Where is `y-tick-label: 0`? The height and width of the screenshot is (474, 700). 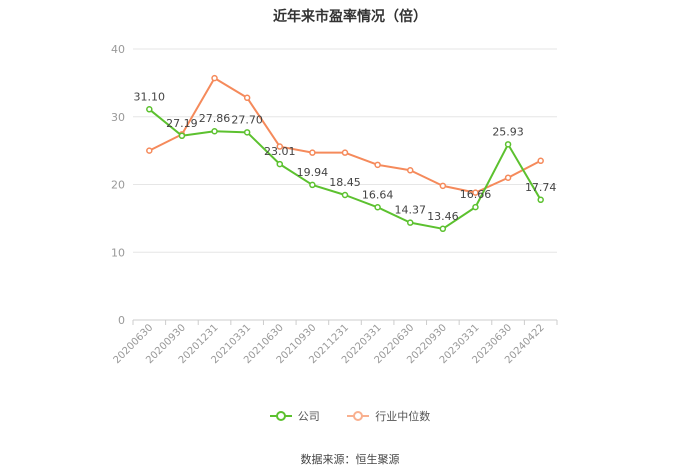 y-tick-label: 0 is located at coordinates (121, 320).